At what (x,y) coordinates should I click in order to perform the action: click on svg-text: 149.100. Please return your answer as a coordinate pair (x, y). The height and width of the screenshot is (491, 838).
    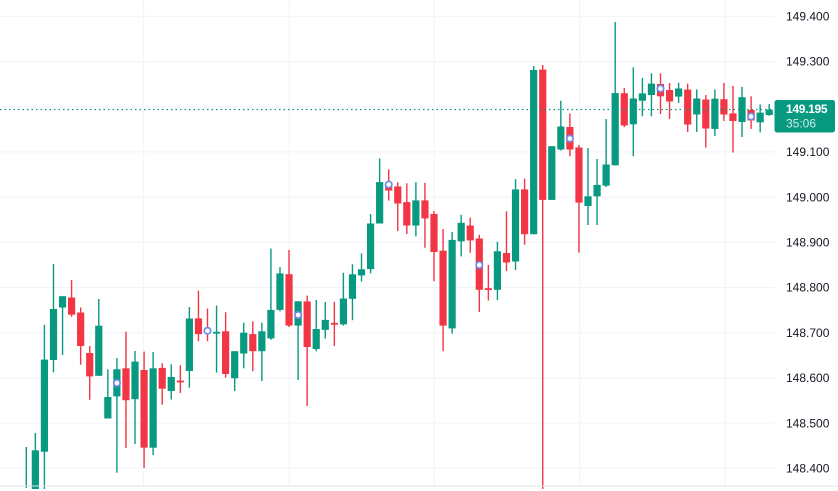
    Looking at the image, I should click on (808, 152).